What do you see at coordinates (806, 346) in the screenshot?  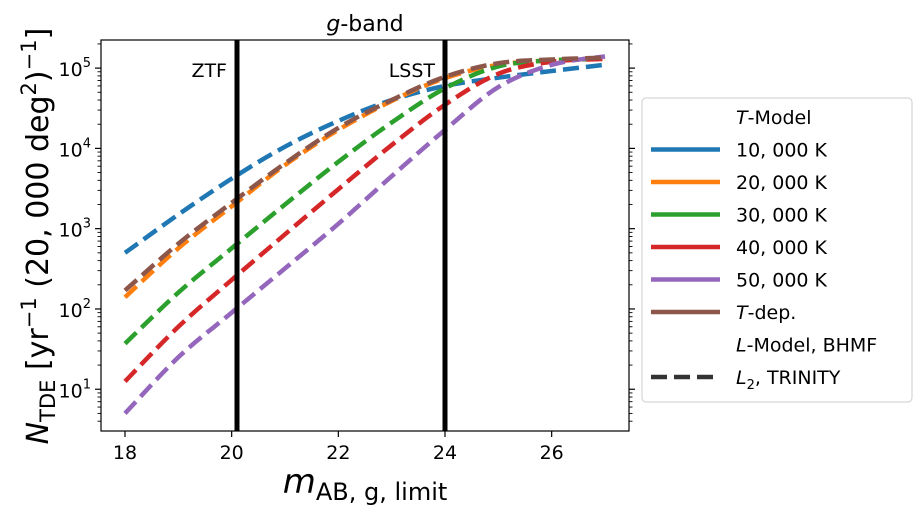 I see `legend-label-header-l-model: L-Model, BHMF` at bounding box center [806, 346].